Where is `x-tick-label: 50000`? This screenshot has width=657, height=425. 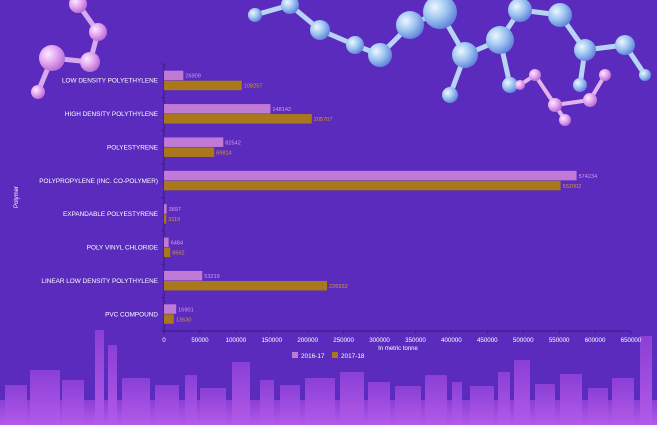 x-tick-label: 50000 is located at coordinates (200, 340).